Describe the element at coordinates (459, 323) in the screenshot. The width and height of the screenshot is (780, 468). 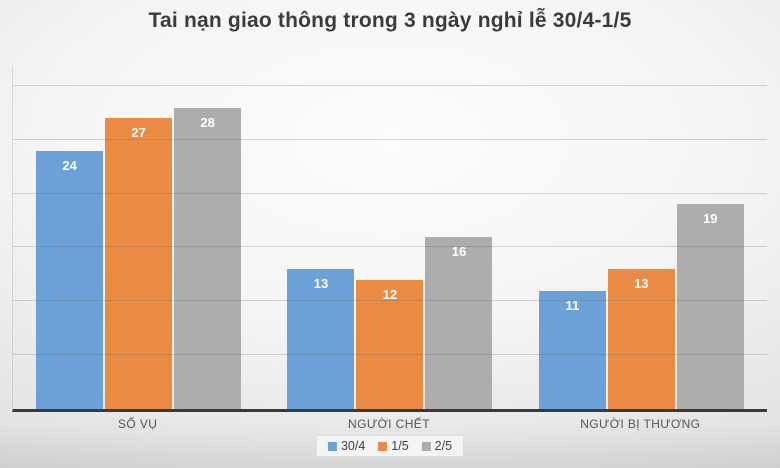
I see `bar-series2-cat1: 16` at that location.